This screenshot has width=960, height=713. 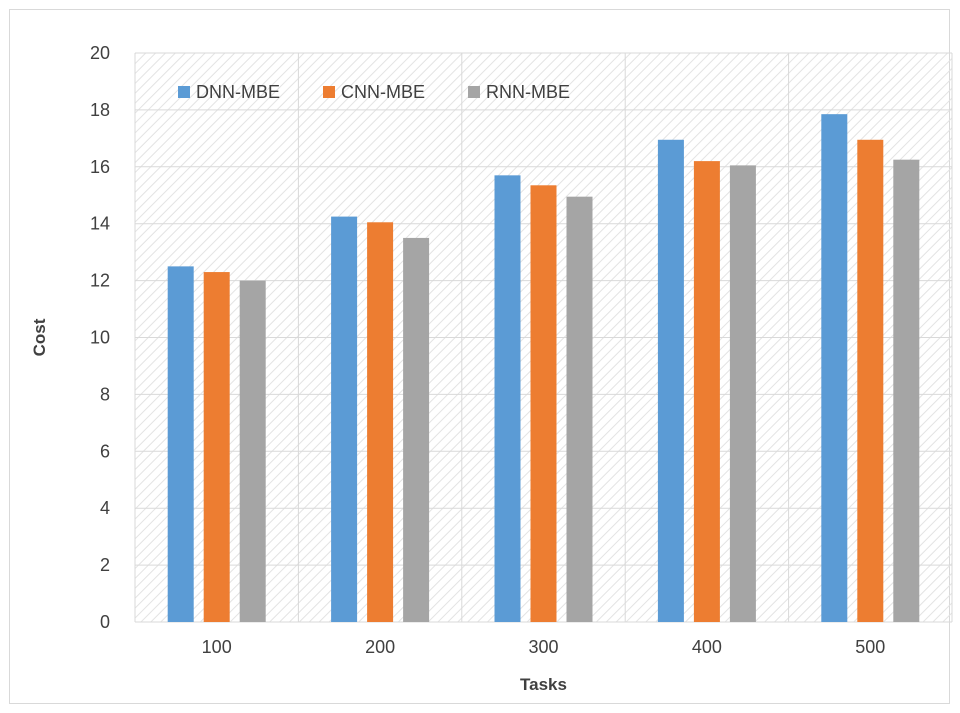 I want to click on y-axis-title: Cost, so click(x=39, y=337).